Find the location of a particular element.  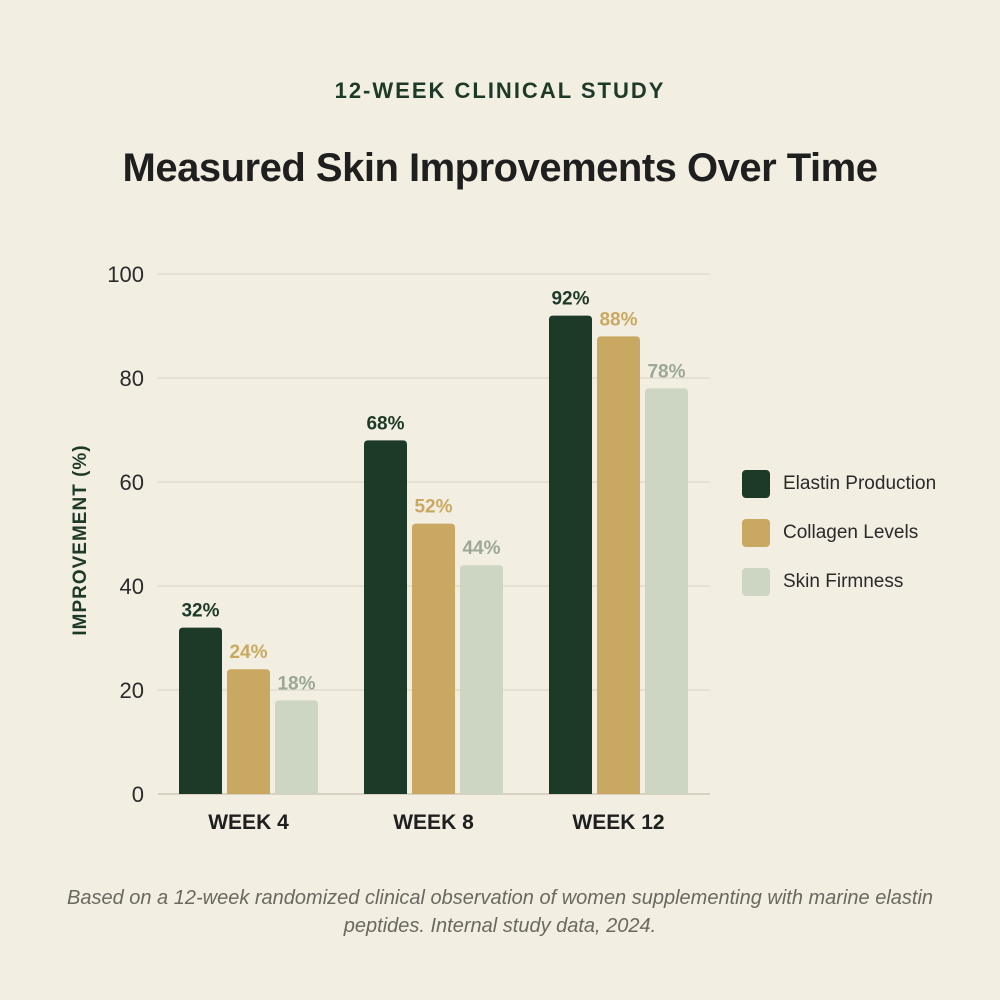

y-tick-label: 0 is located at coordinates (138, 794).